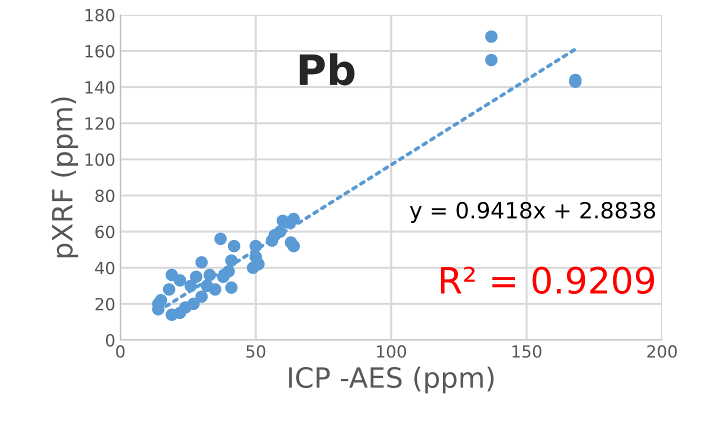 The height and width of the screenshot is (425, 708). Describe the element at coordinates (100, 87) in the screenshot. I see `y-tick-label: 140` at that location.